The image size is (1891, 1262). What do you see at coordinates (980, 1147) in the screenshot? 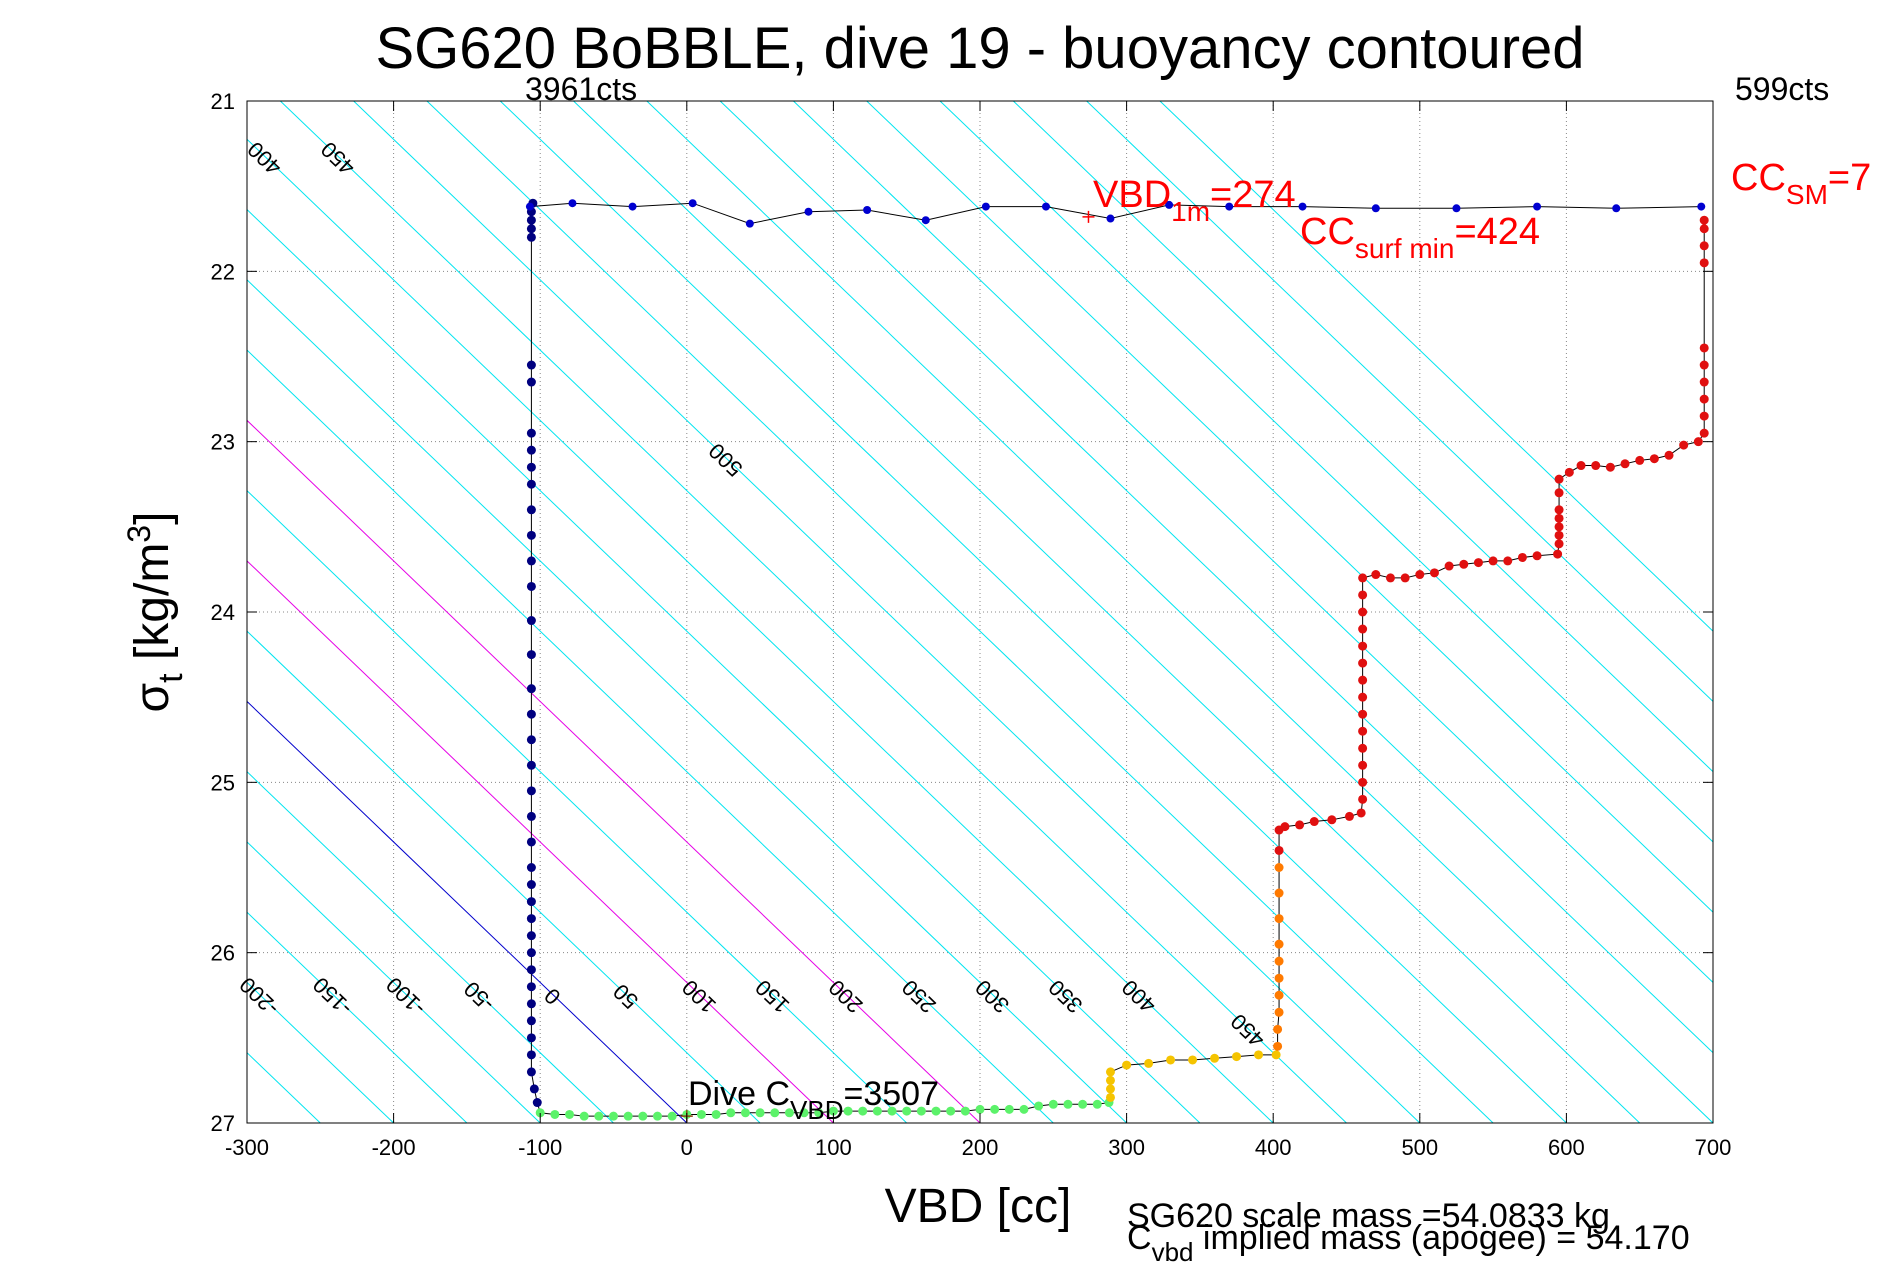
I see `x-tick-label: 200` at bounding box center [980, 1147].